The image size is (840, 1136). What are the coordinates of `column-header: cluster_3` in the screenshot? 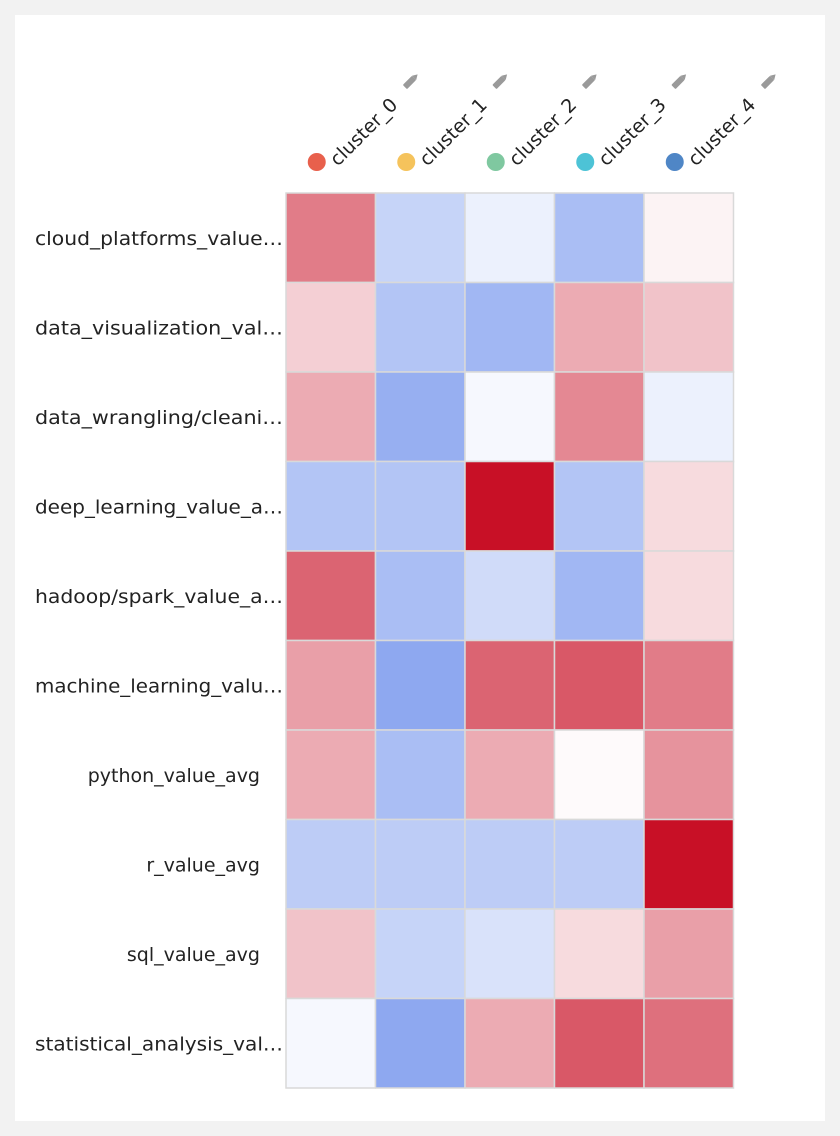 It's located at (645, 120).